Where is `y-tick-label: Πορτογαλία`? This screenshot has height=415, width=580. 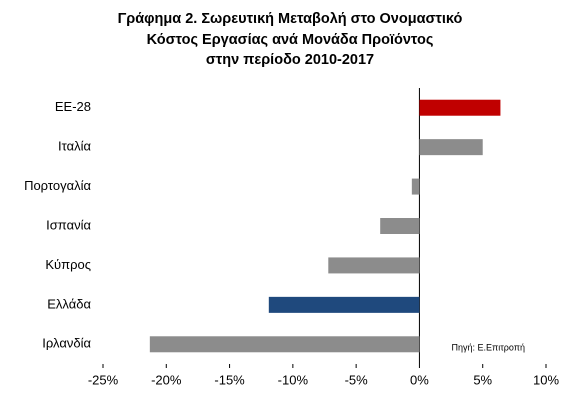
y-tick-label: Πορτογαλία is located at coordinates (57, 185).